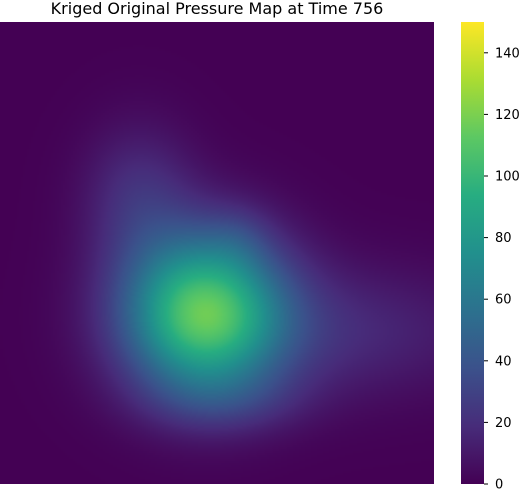 This screenshot has width=520, height=492. Describe the element at coordinates (217, 9) in the screenshot. I see `chart-title: Kriged Original Pressure Map at Time 756` at that location.